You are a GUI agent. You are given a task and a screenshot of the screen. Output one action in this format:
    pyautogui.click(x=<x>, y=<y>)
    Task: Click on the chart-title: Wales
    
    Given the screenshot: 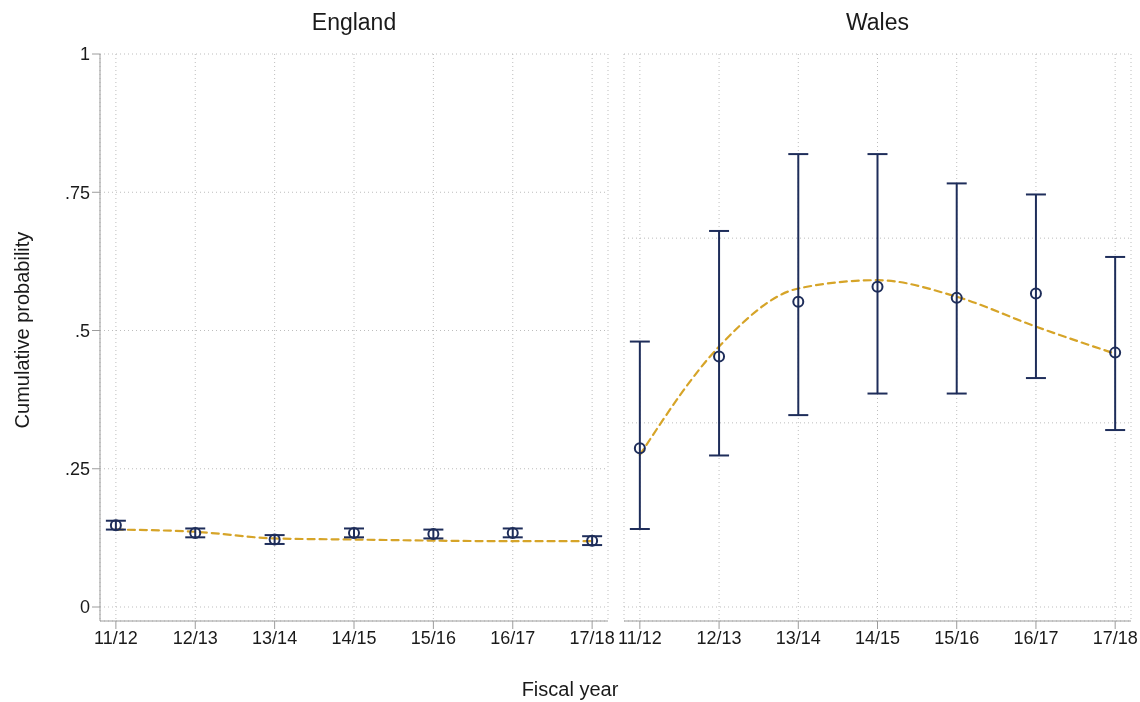 What is the action you would take?
    pyautogui.click(x=877, y=22)
    